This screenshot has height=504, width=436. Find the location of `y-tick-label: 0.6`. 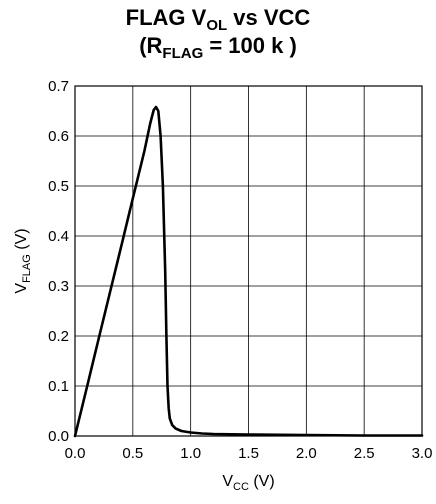

y-tick-label: 0.6 is located at coordinates (58, 136).